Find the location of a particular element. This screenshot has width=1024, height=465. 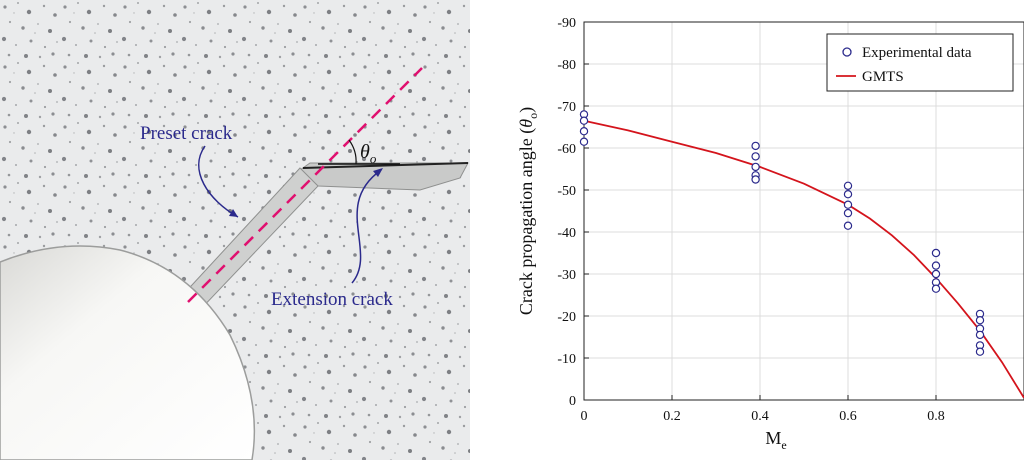

y-tick-label: -60 is located at coordinates (566, 149).